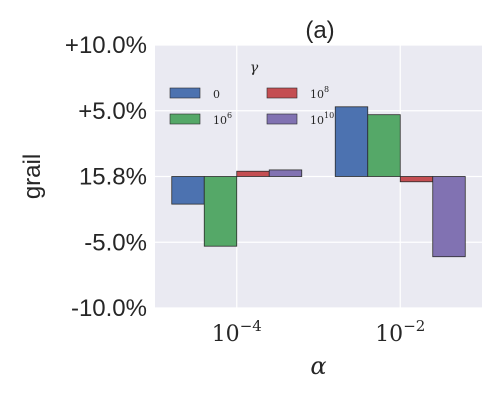 Image resolution: width=500 pixels, height=400 pixels. What do you see at coordinates (112, 111) in the screenshot?
I see `y-tick-label: +5.0%` at bounding box center [112, 111].